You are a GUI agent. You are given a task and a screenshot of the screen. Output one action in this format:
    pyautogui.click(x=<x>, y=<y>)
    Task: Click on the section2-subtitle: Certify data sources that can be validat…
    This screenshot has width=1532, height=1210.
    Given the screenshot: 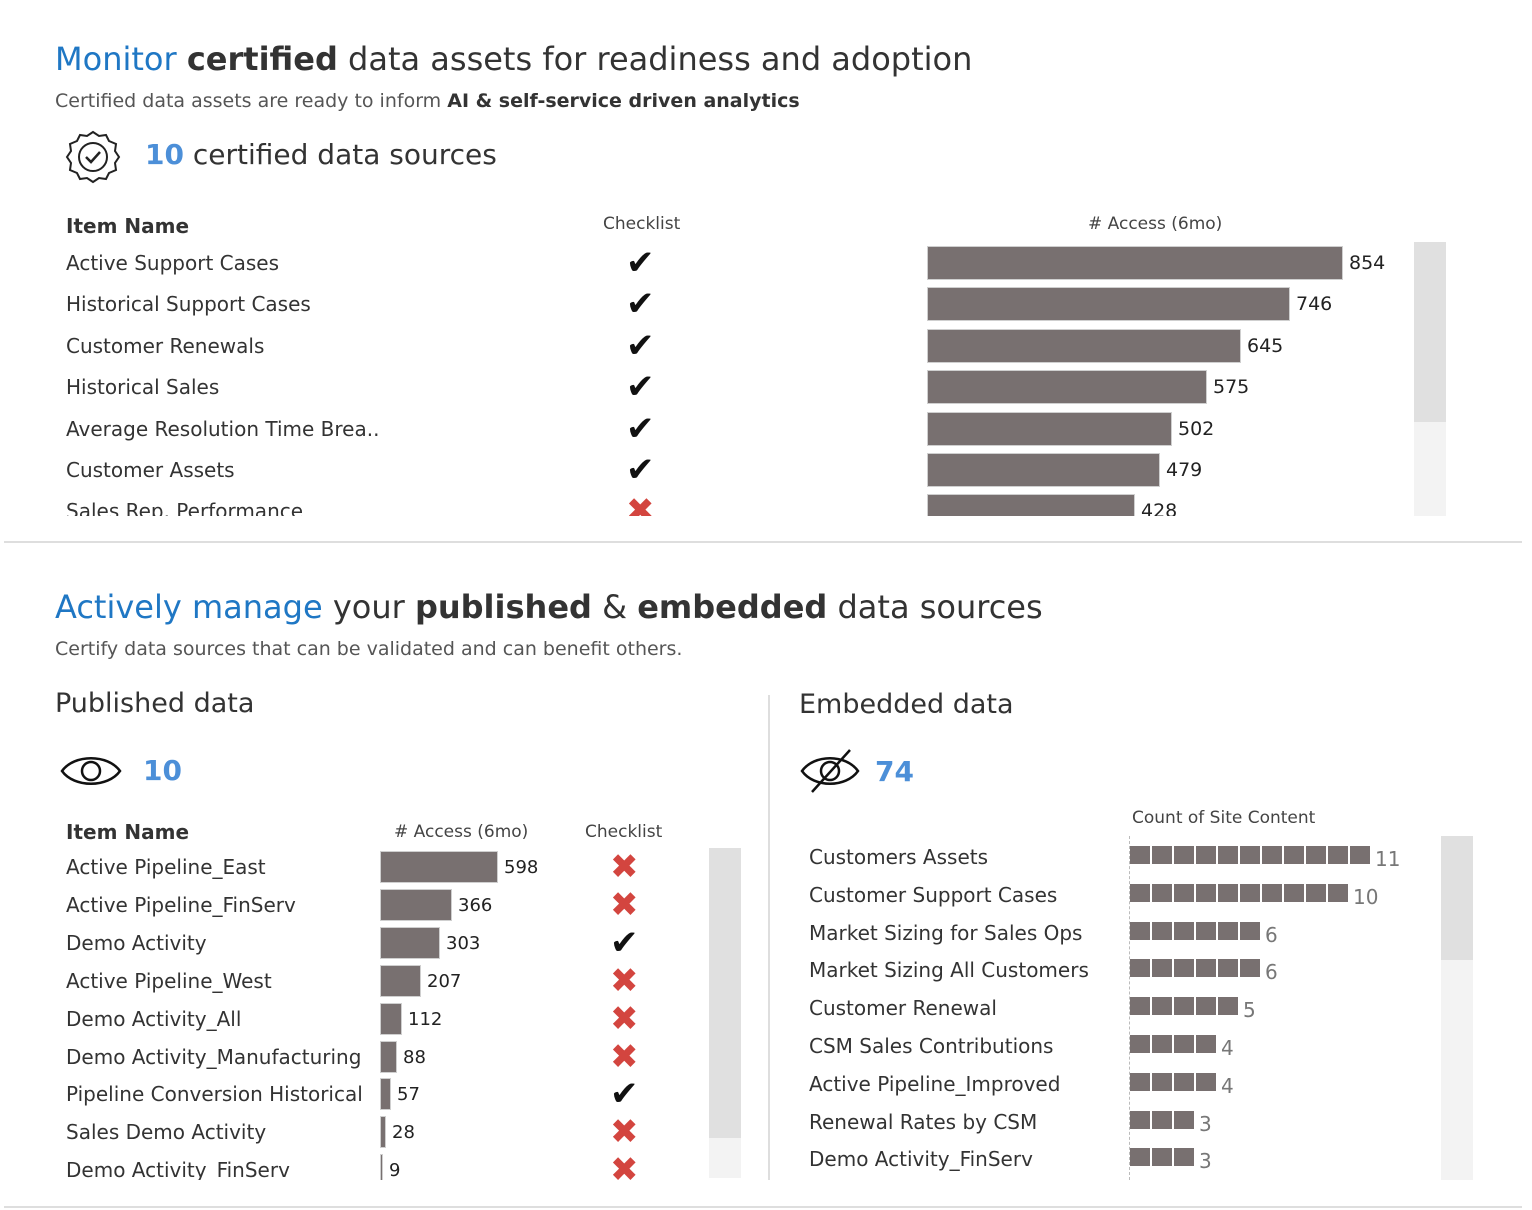 What is the action you would take?
    pyautogui.click(x=369, y=649)
    